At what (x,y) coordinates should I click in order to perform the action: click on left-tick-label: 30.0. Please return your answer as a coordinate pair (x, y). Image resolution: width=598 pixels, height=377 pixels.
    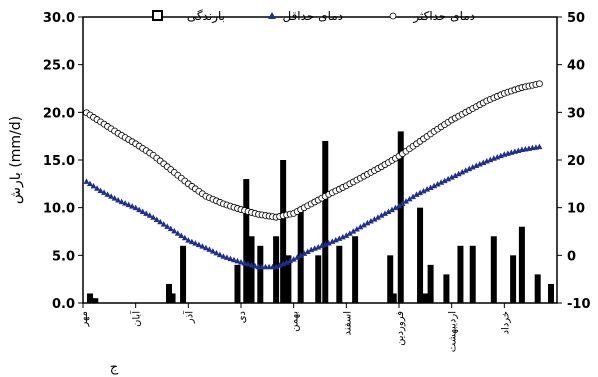
    Looking at the image, I should click on (59, 18).